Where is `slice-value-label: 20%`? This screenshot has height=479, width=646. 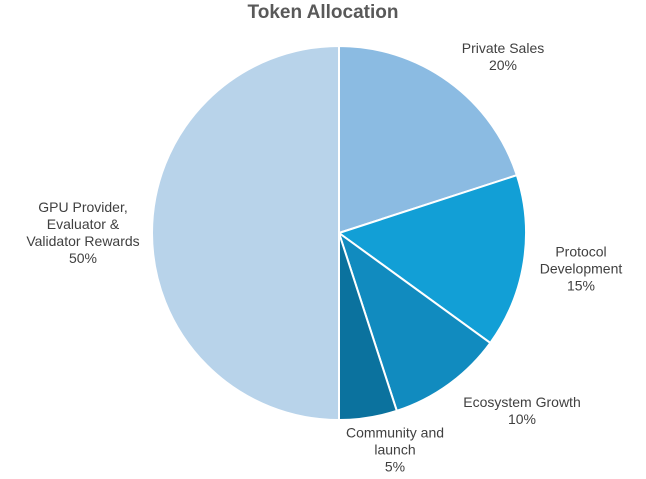 slice-value-label: 20% is located at coordinates (503, 65).